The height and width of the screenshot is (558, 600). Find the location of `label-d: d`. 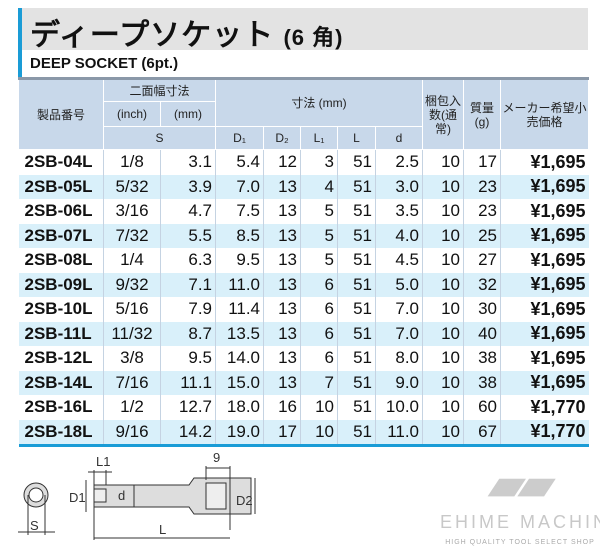

label-d: d is located at coordinates (121, 495).